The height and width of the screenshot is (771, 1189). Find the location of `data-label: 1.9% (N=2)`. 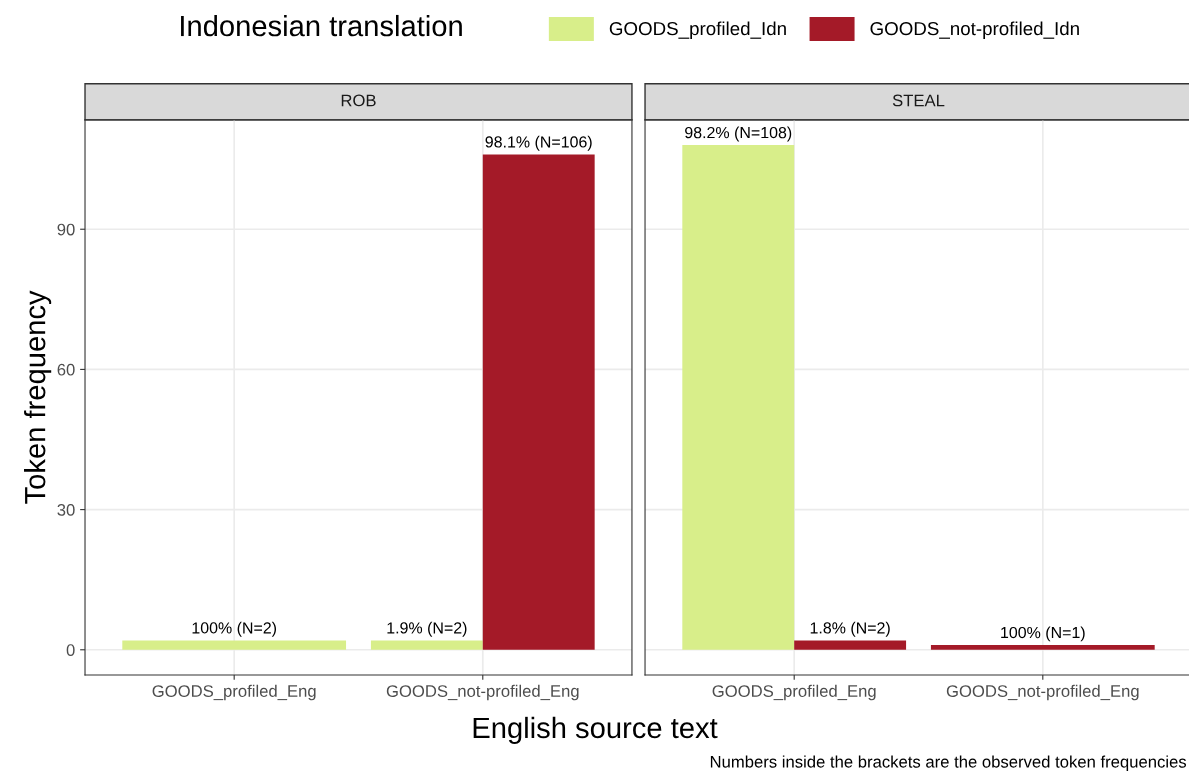

data-label: 1.9% (N=2) is located at coordinates (427, 629).